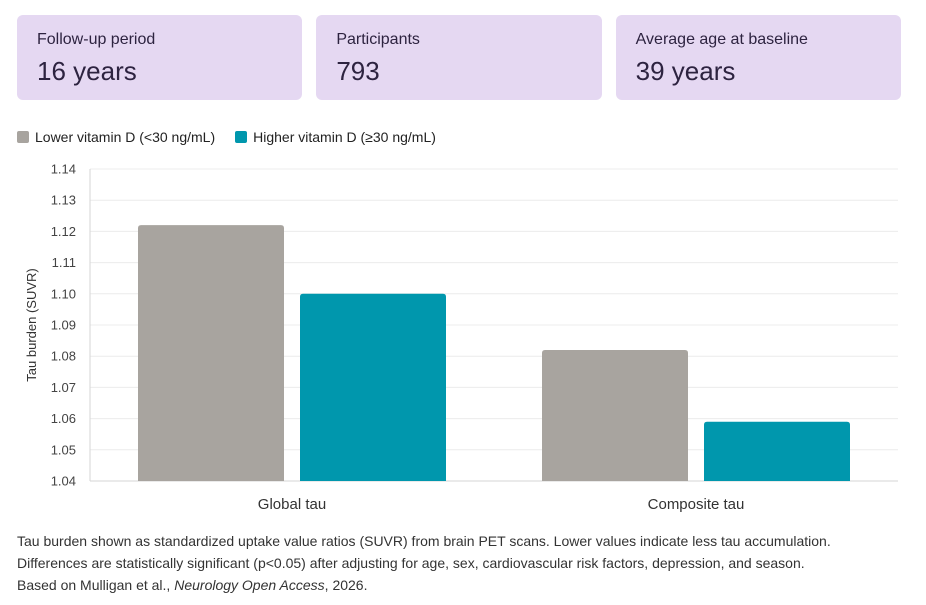 This screenshot has height=605, width=926. Describe the element at coordinates (721, 39) in the screenshot. I see `stat-label: Average age at baseline` at that location.